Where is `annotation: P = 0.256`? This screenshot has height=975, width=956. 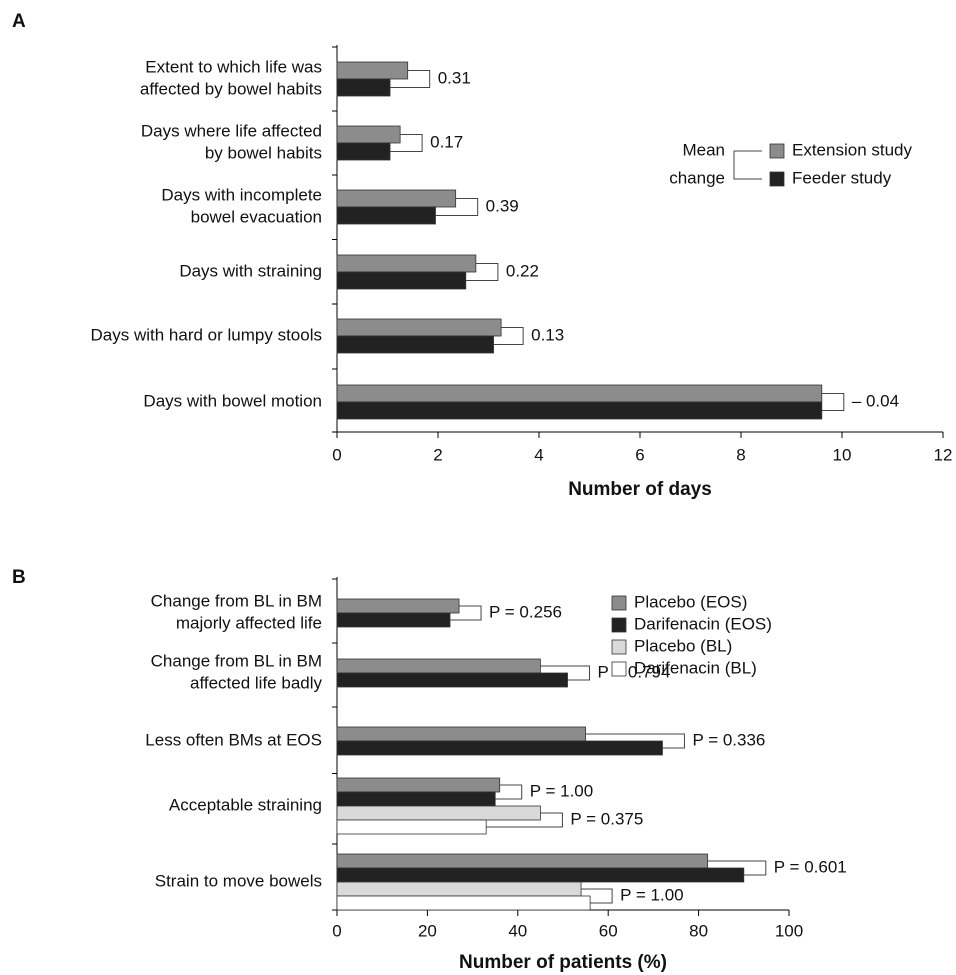
annotation: P = 0.256 is located at coordinates (525, 611).